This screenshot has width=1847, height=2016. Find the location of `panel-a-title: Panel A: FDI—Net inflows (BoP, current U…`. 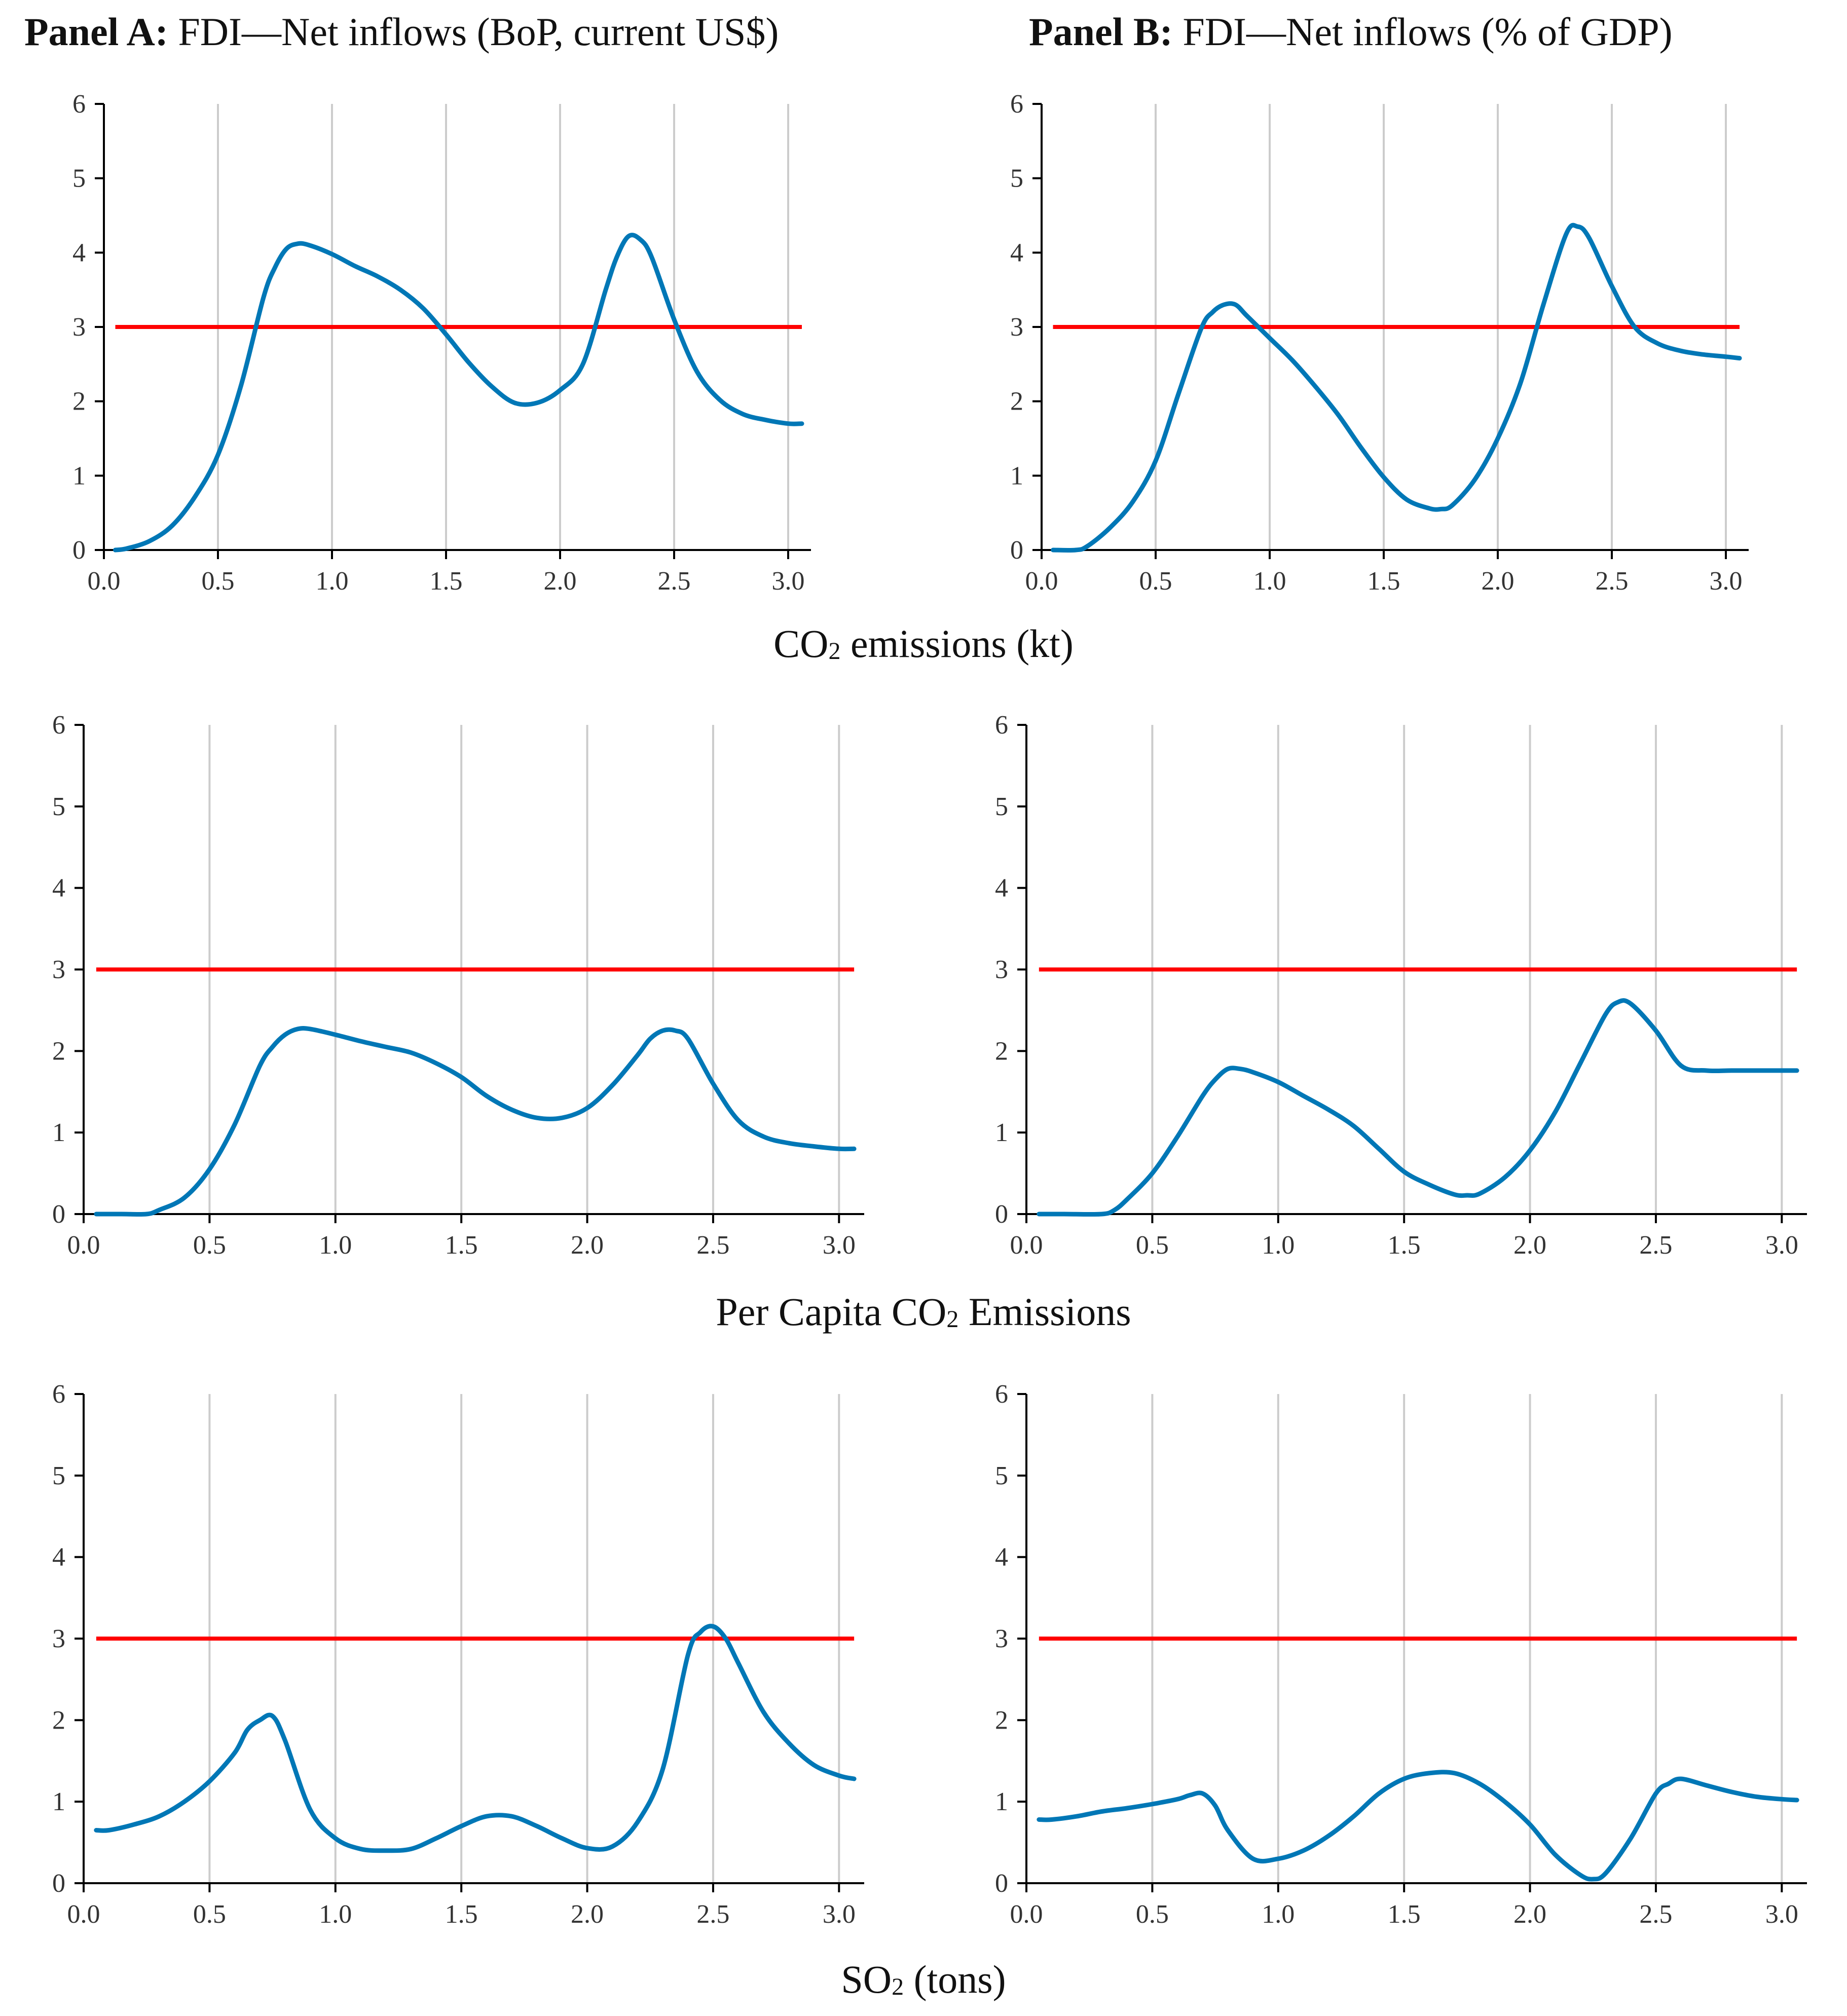

panel-a-title: Panel A: FDI—Net inflows (BoP, current U… is located at coordinates (401, 32).